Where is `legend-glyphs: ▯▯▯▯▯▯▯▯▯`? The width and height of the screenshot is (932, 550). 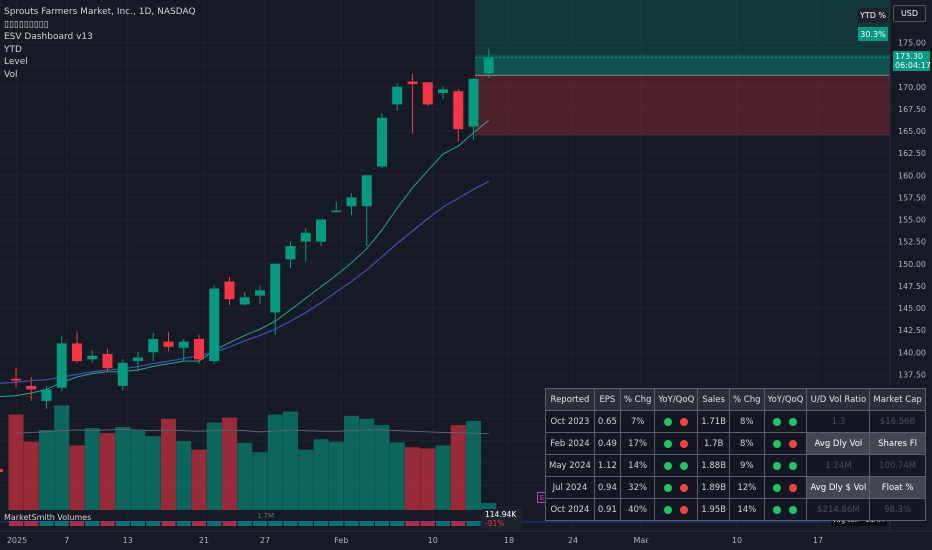
legend-glyphs: ▯▯▯▯▯▯▯▯▯ is located at coordinates (26, 24).